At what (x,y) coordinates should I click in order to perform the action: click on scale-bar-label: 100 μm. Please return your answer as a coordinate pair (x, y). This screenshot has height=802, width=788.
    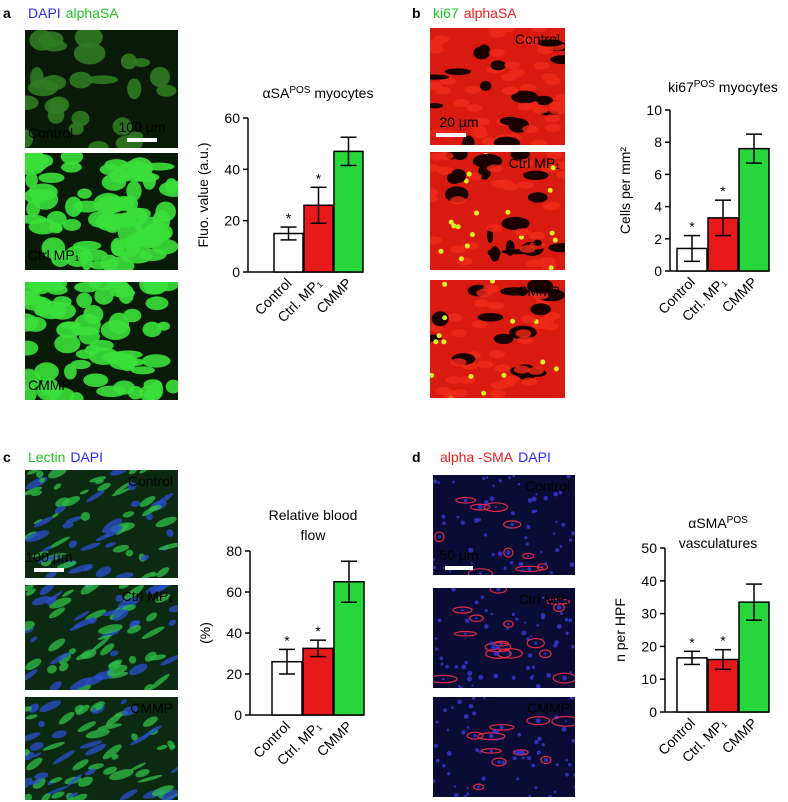
    Looking at the image, I should click on (142, 127).